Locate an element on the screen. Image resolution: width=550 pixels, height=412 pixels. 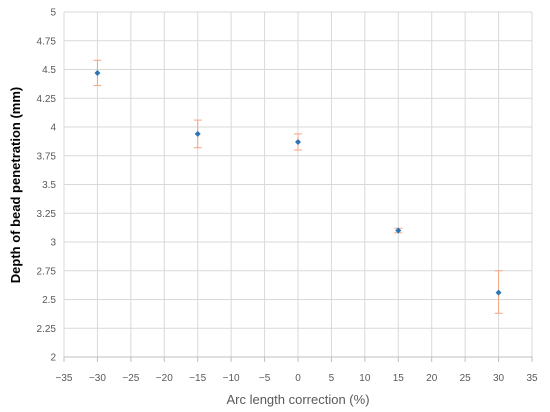
x-tick-labels: −35 −30 −25 −20 −15 −10 −5 0 5 10 15 20 25 30 35 is located at coordinates (297, 378).